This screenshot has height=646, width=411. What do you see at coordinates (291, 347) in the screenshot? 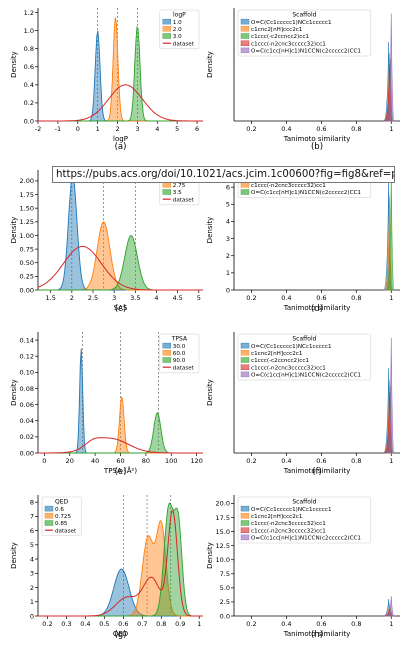
I see `legend-label: O=C(Cc1ccccc1)NCc1ccccc1` at bounding box center [291, 347].